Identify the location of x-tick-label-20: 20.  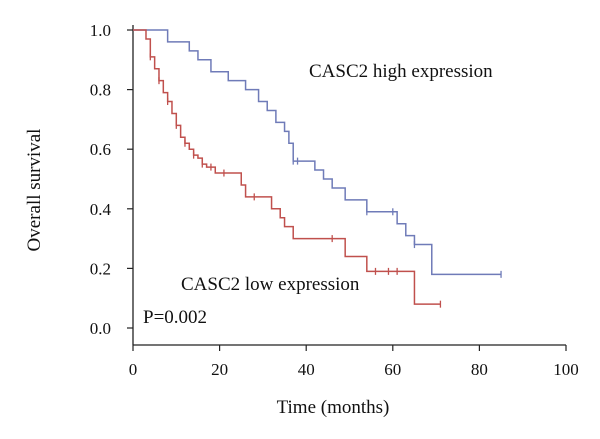
(219, 369).